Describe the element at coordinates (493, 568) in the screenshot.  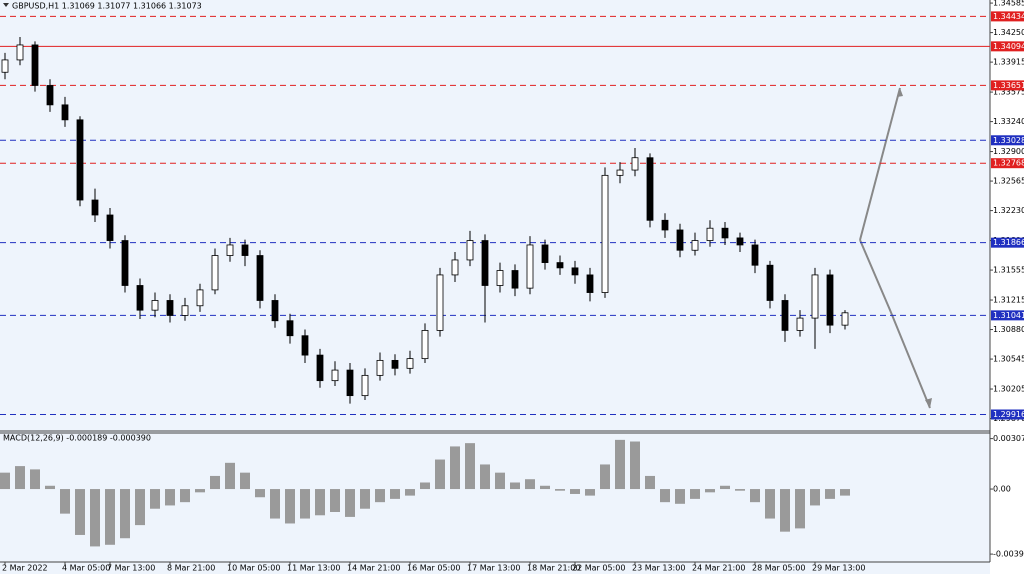
I see `x-tick-label: 17 Mar 13:00` at that location.